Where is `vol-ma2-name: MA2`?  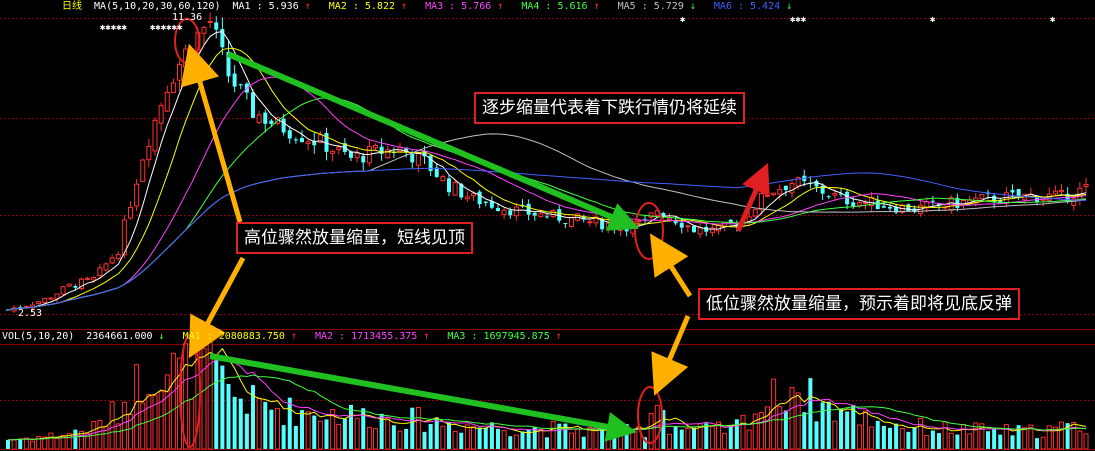
vol-ma2-name: MA2 is located at coordinates (324, 336).